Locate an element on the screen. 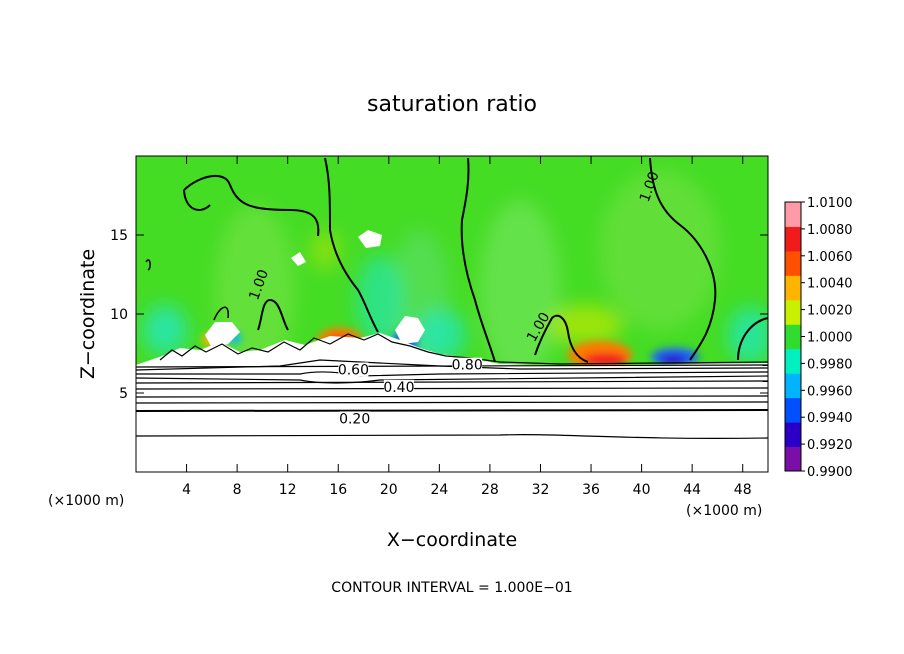 The height and width of the screenshot is (654, 904). contour-1.00-f is located at coordinates (561, 338).